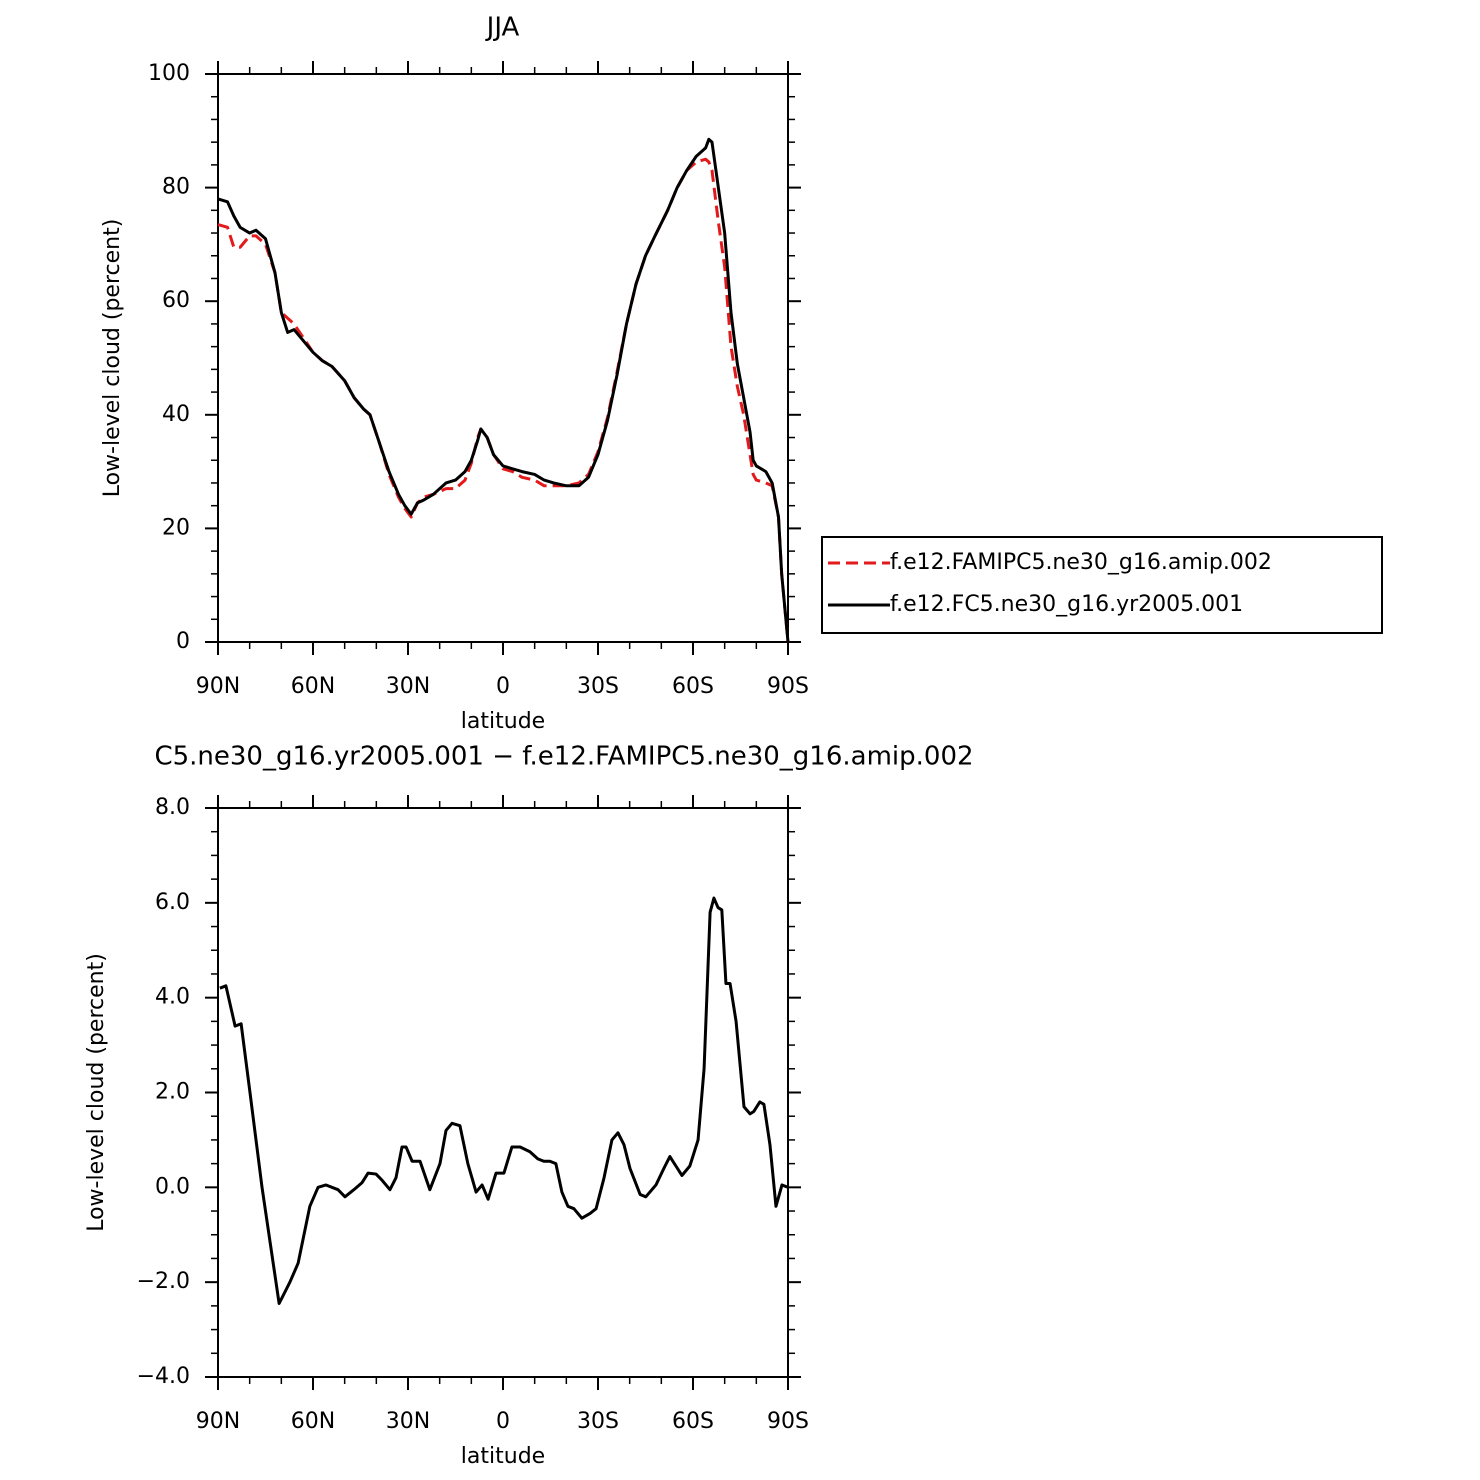 Image resolution: width=1480 pixels, height=1480 pixels. I want to click on y-tick-label: 100, so click(169, 73).